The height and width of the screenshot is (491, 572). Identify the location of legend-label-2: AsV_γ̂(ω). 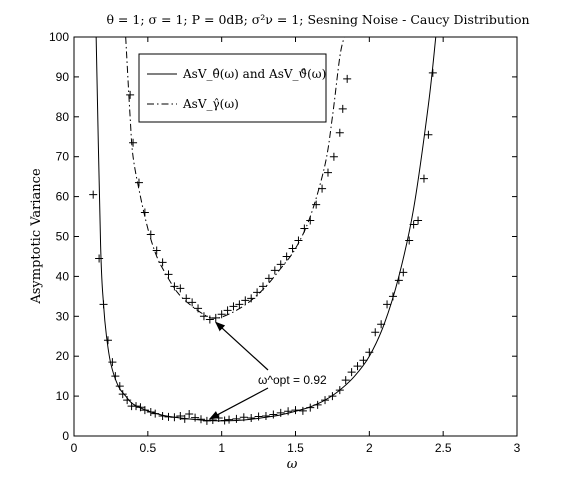
(210, 104).